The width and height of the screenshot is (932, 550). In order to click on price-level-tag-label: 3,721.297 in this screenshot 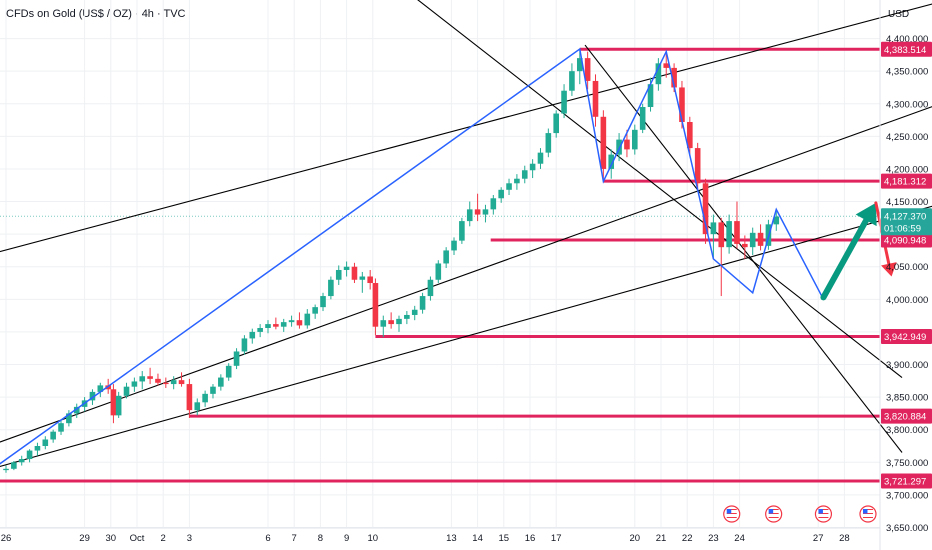, I will do `click(905, 482)`.